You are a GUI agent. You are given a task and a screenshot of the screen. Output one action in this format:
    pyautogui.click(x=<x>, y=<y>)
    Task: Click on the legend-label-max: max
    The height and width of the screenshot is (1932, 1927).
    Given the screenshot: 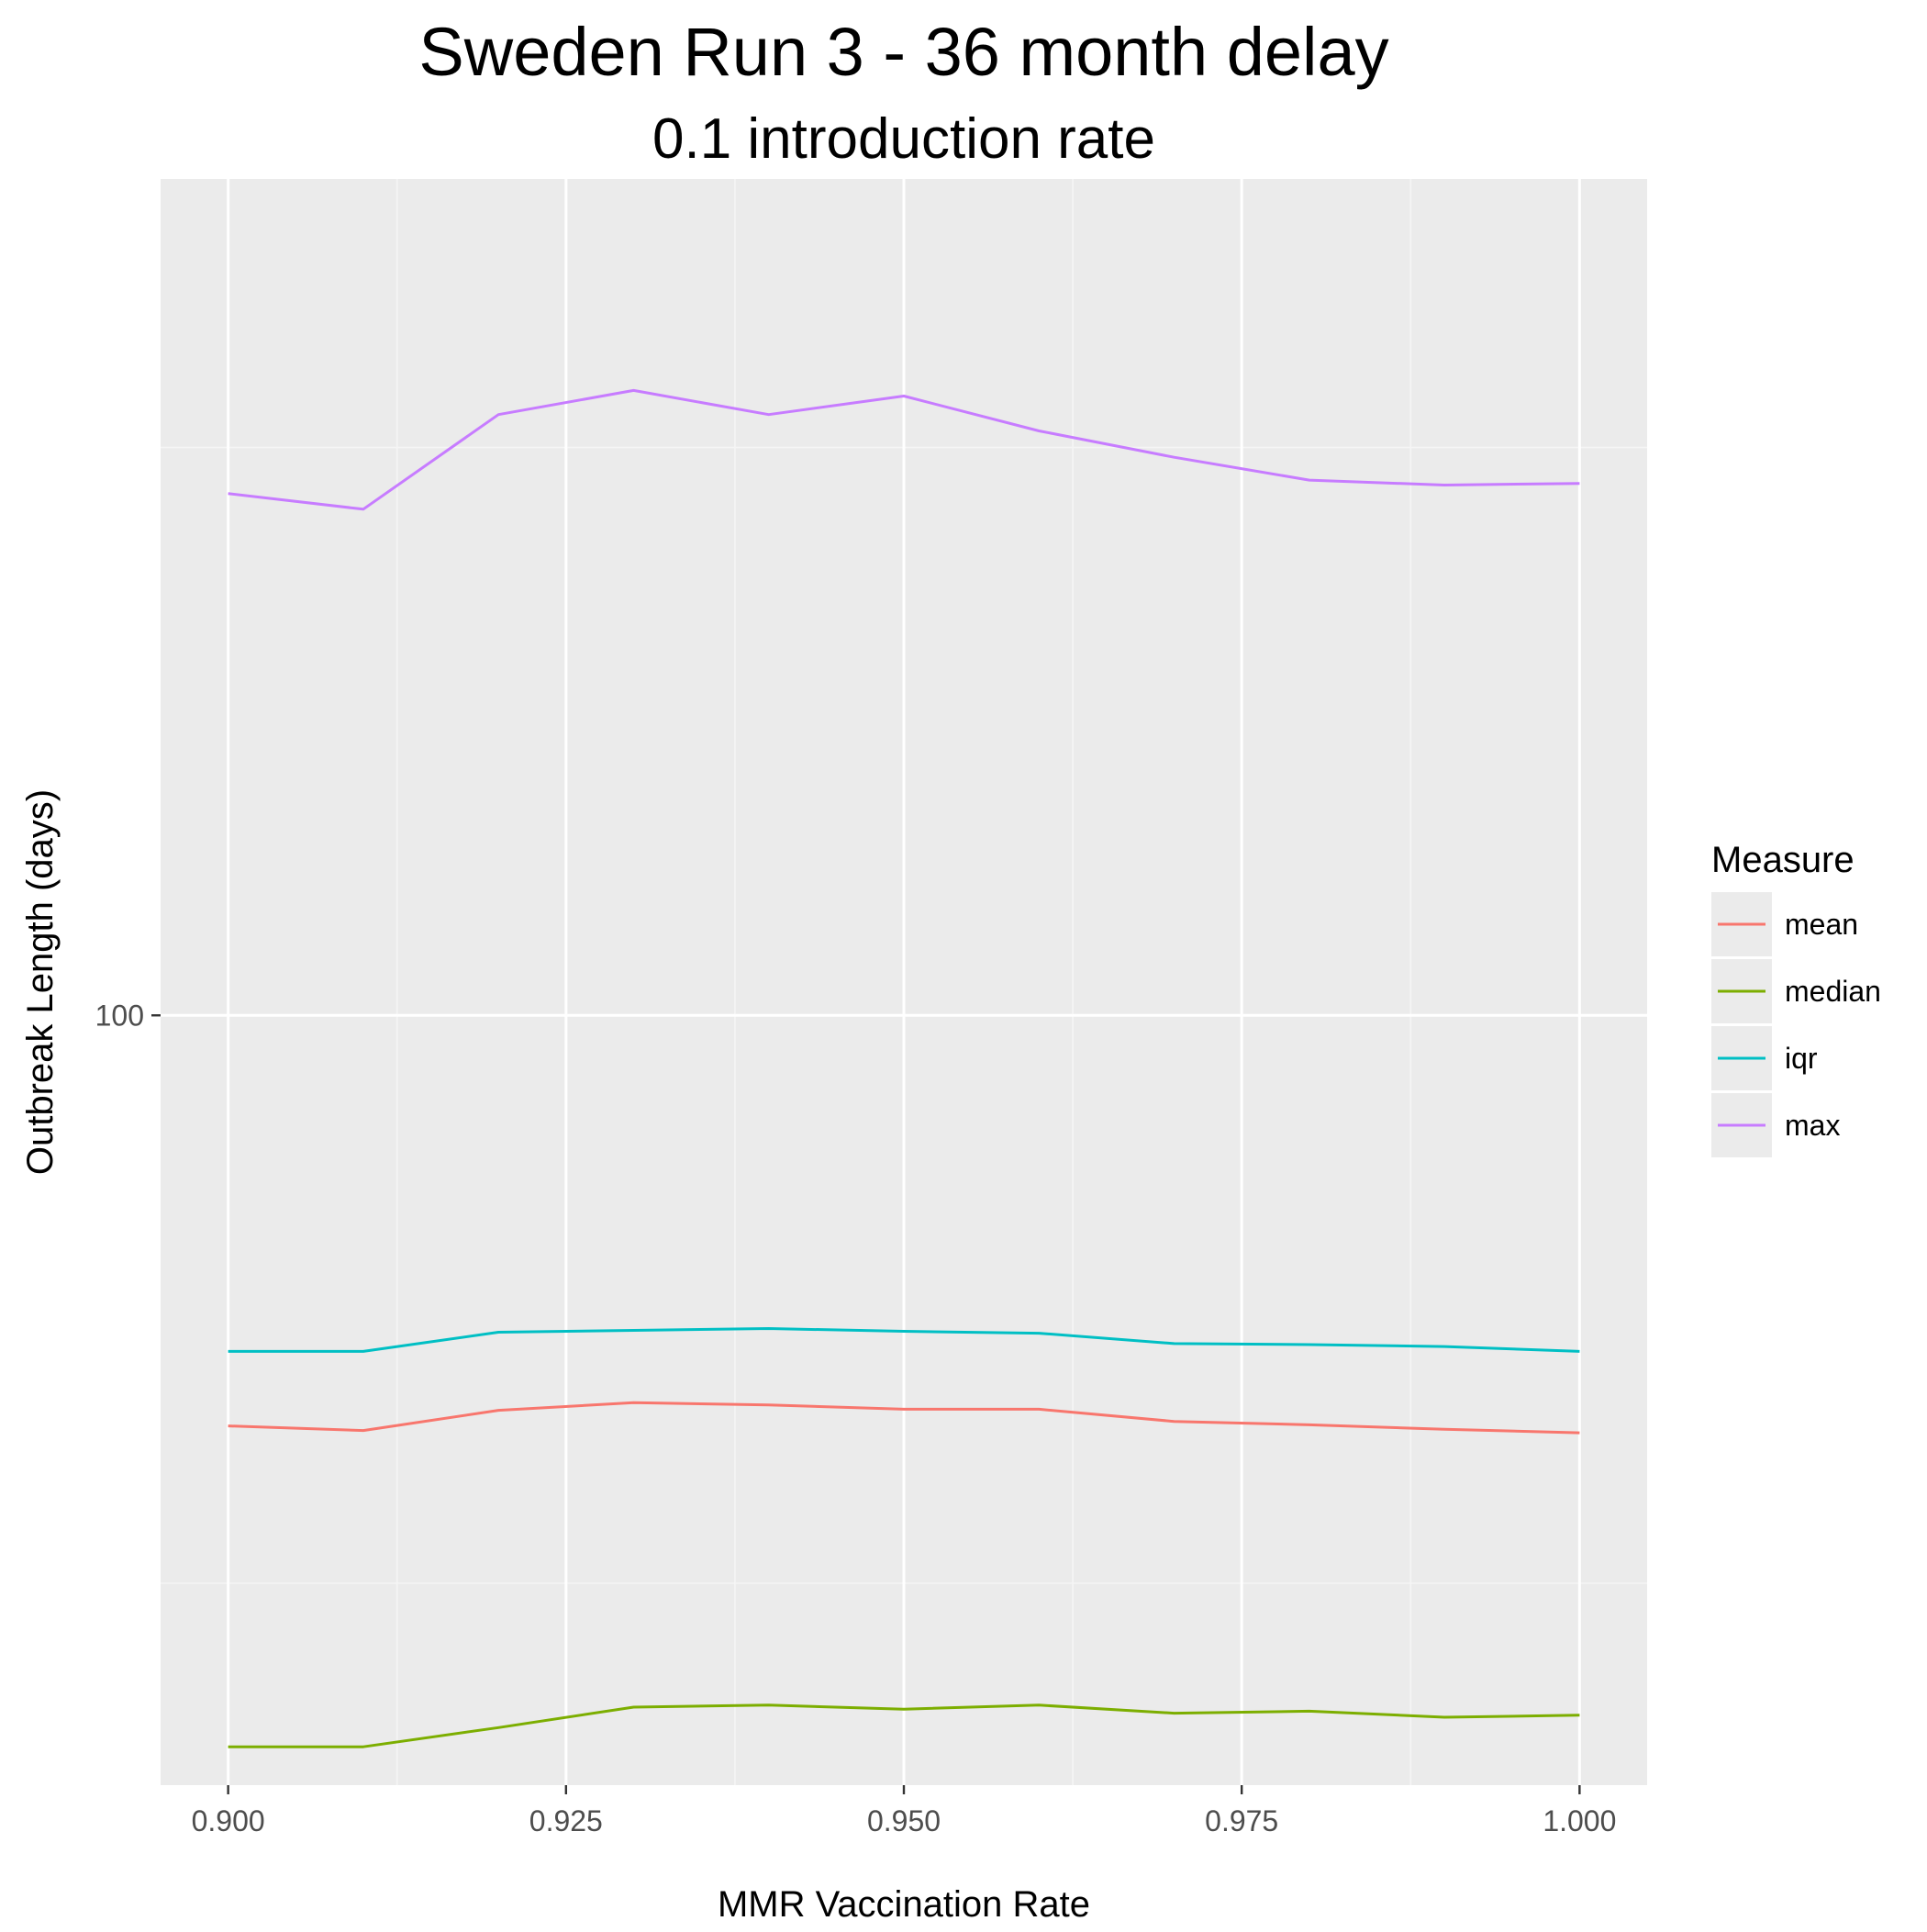 What is the action you would take?
    pyautogui.click(x=1812, y=1125)
    